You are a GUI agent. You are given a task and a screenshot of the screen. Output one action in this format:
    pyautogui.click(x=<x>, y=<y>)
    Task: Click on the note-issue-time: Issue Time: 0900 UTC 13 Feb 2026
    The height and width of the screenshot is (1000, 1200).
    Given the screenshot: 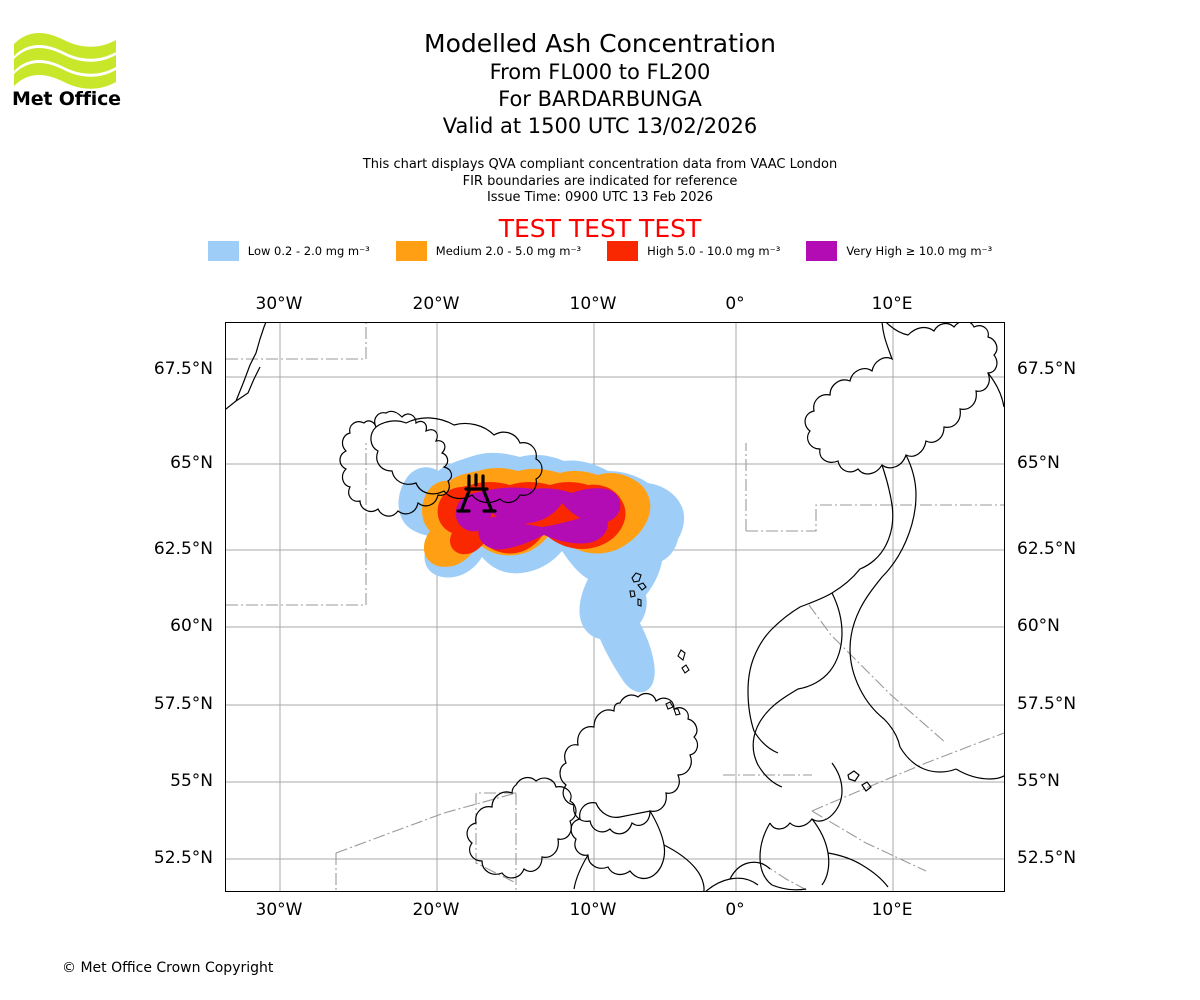 What is the action you would take?
    pyautogui.click(x=600, y=197)
    